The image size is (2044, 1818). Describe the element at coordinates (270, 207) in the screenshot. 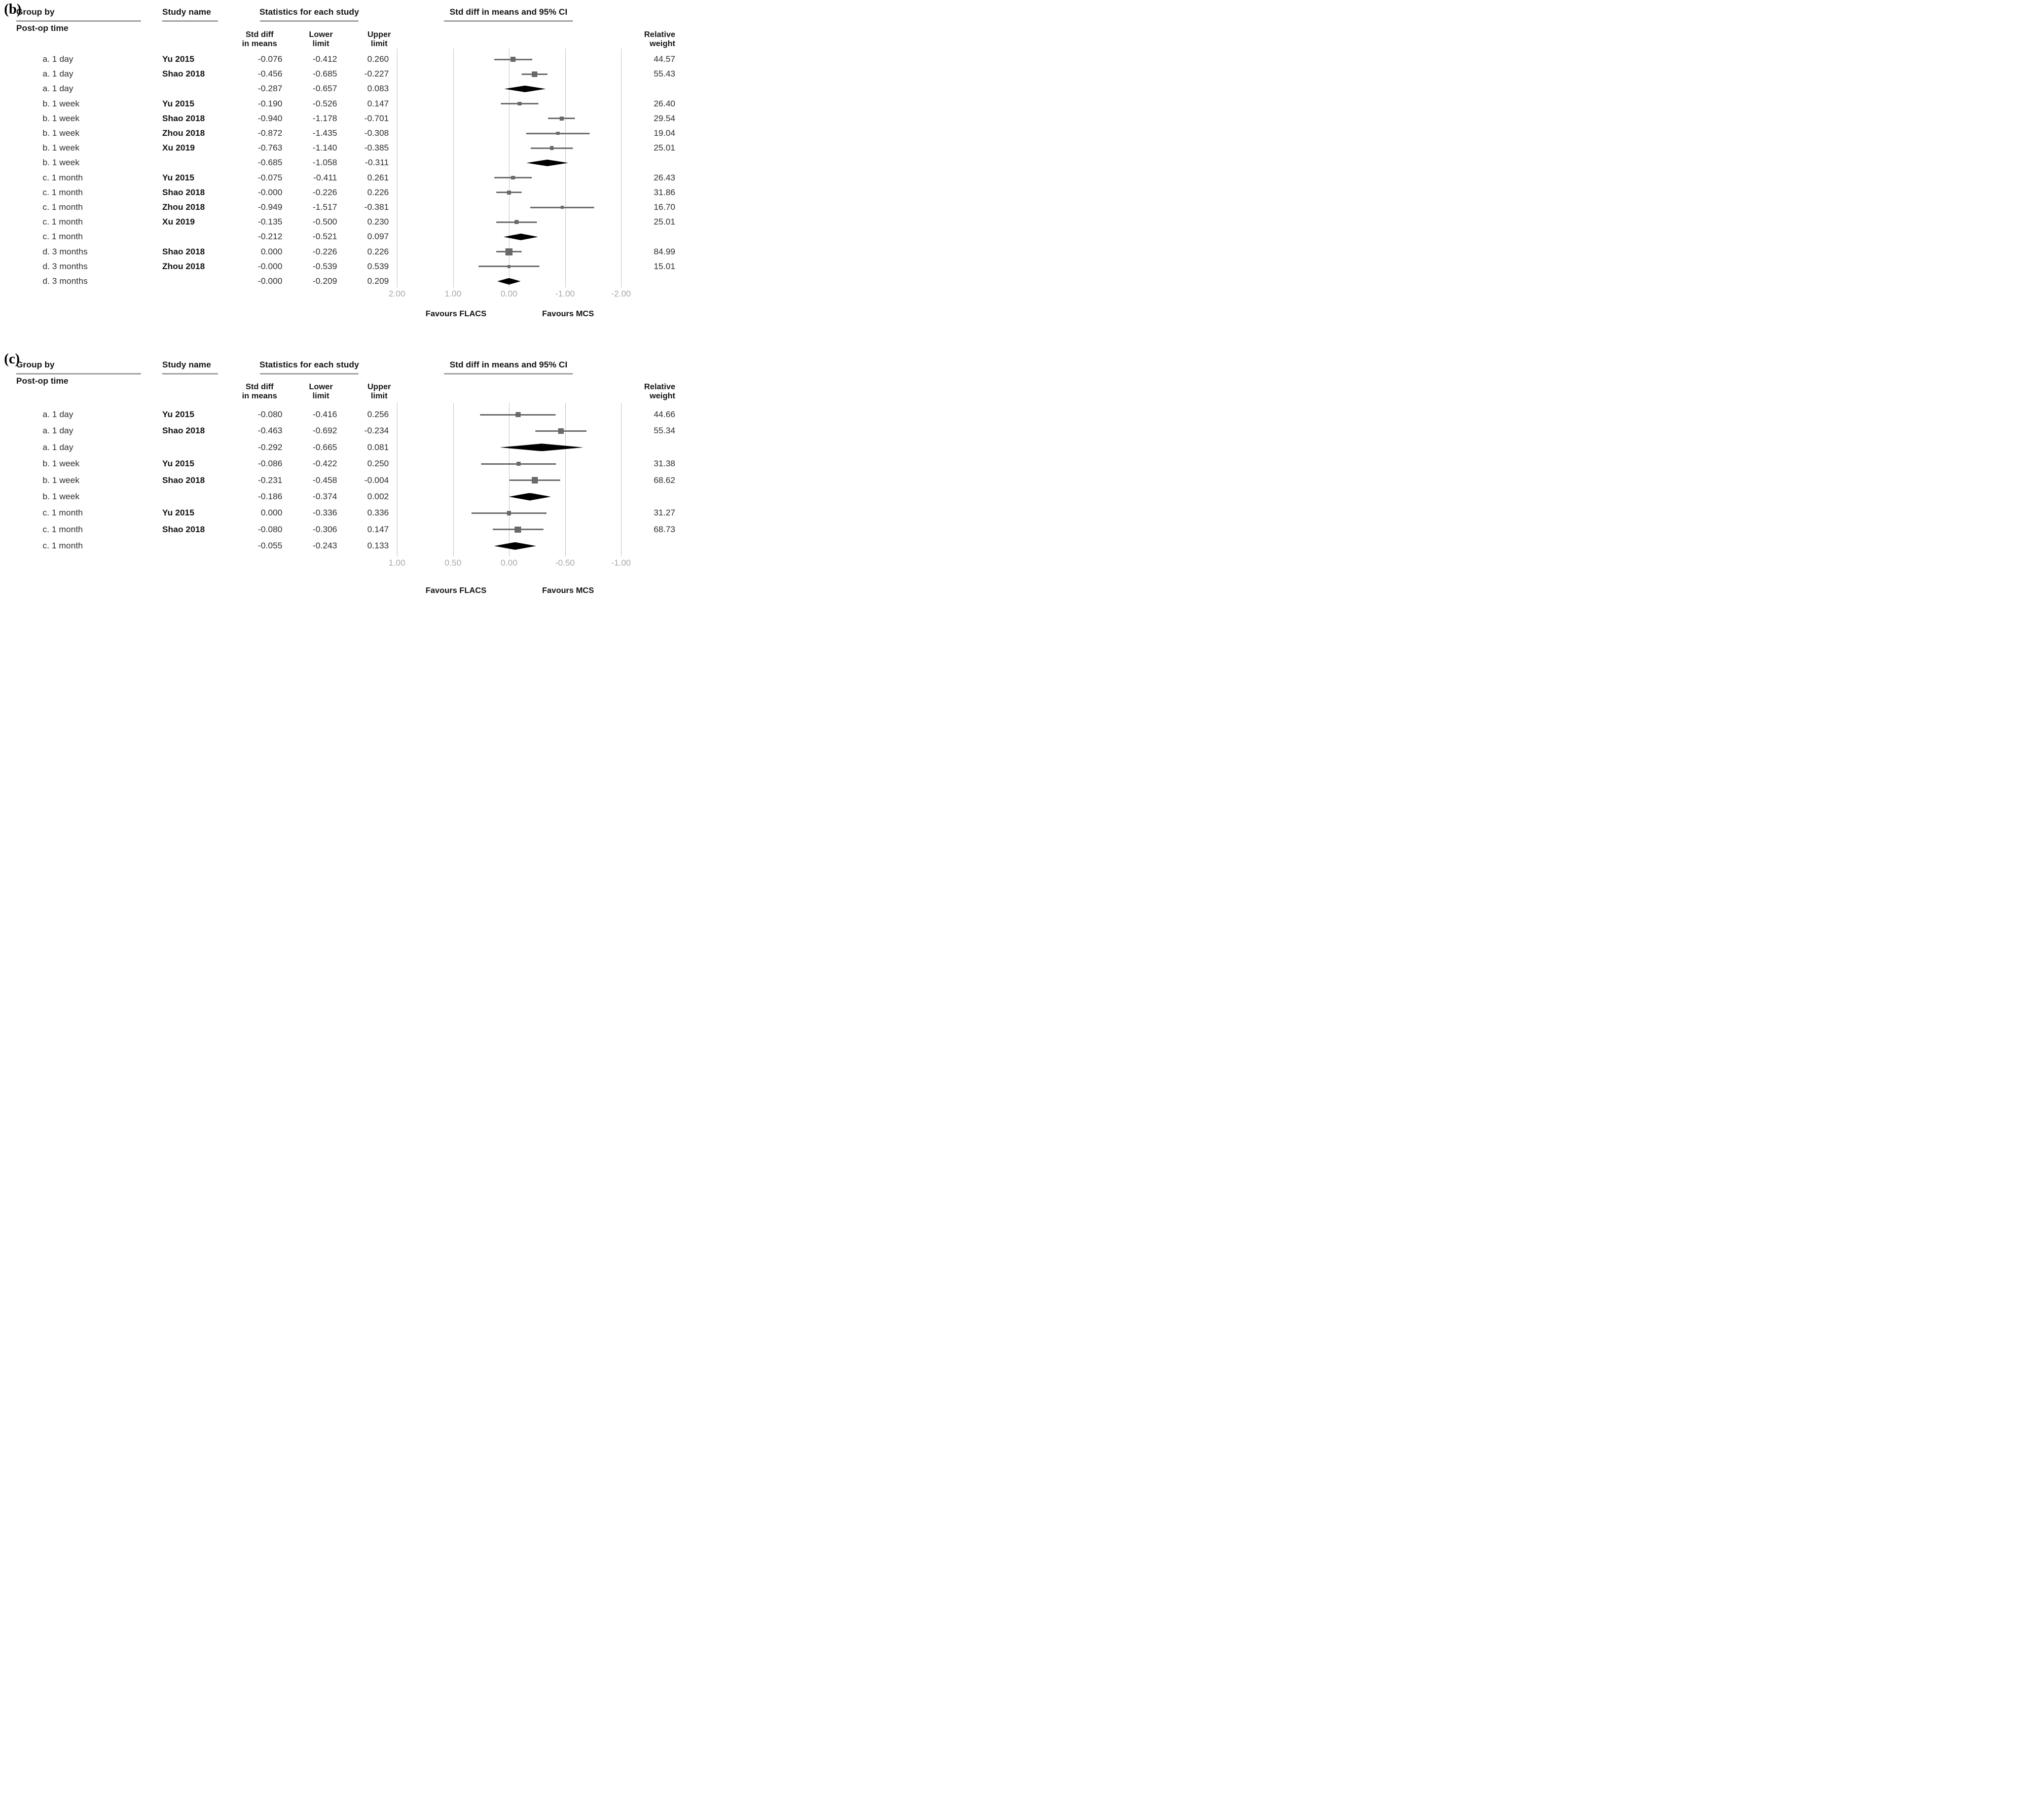

I see `row-std-diff: -0.949` at that location.